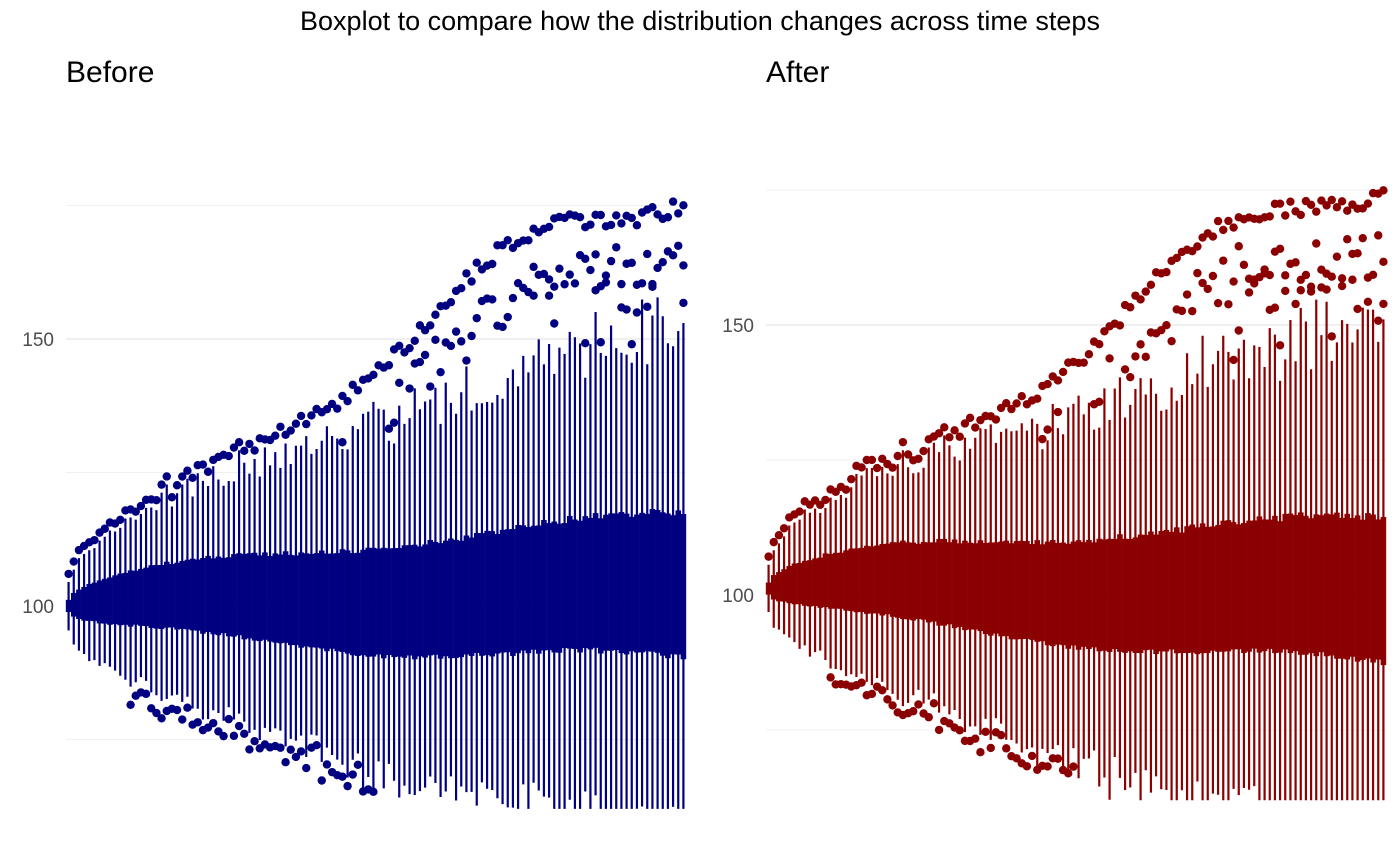  Describe the element at coordinates (798, 72) in the screenshot. I see `panel-title-after: After` at that location.